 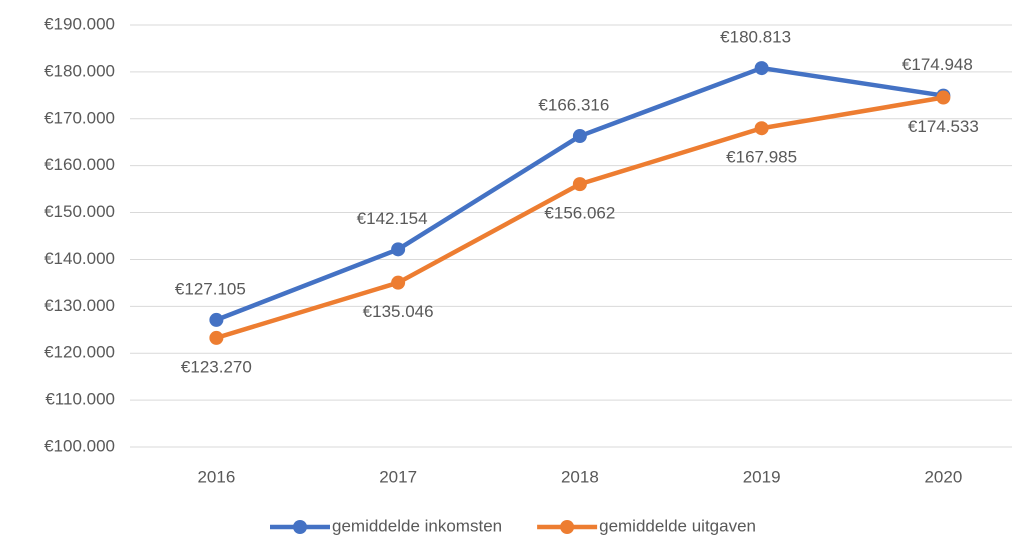 I want to click on y-tick-label: €120.000, so click(x=79, y=352).